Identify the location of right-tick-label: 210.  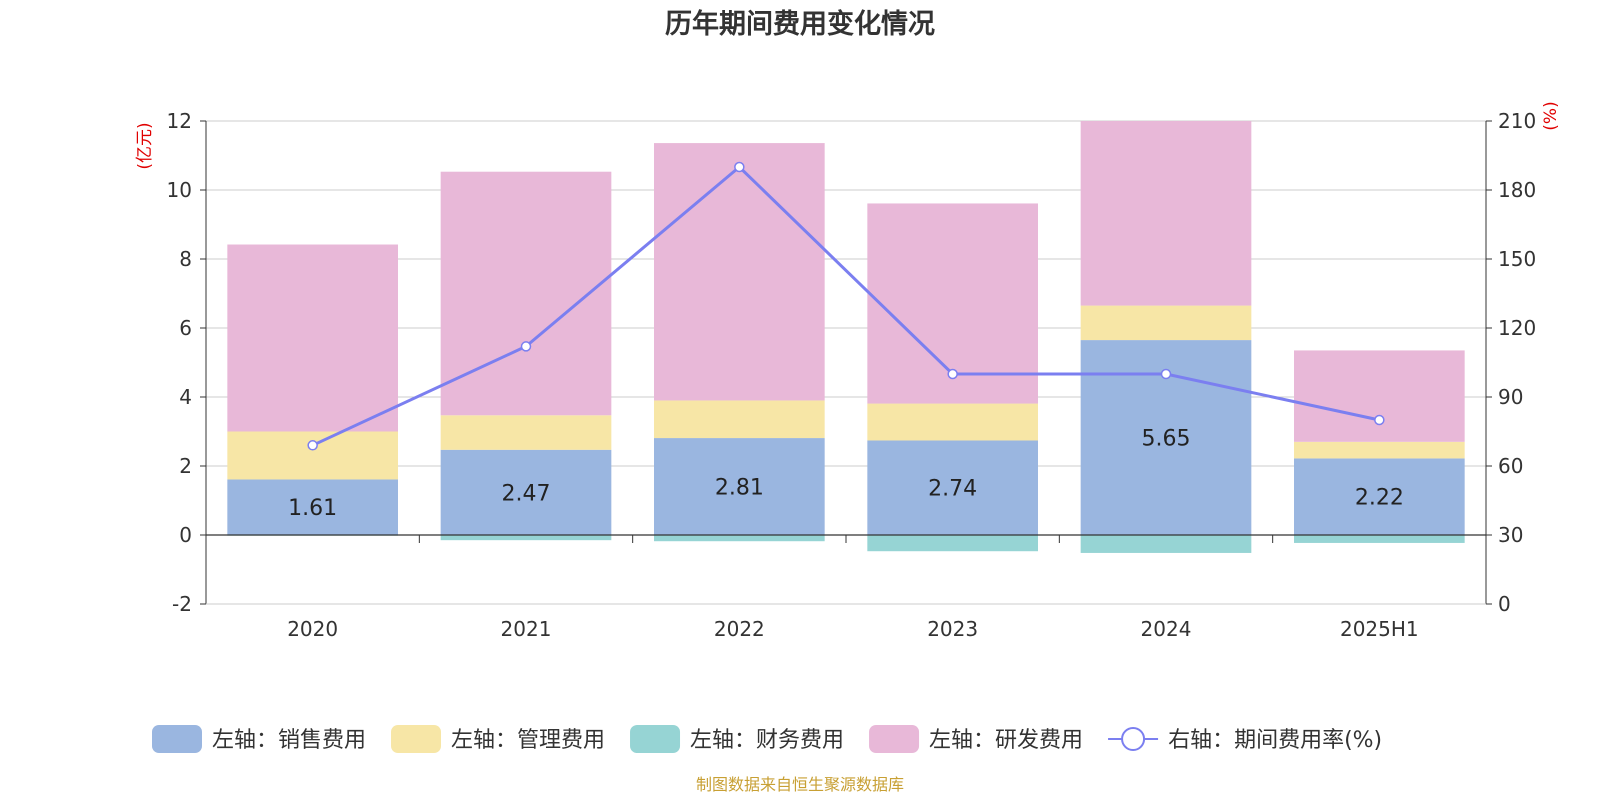
(1517, 121).